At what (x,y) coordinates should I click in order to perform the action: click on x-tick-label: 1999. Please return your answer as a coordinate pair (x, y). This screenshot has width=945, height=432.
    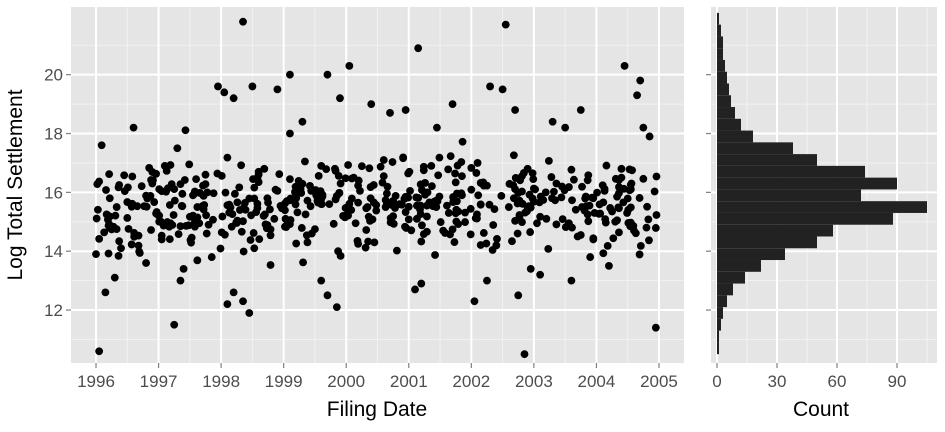
    Looking at the image, I should click on (284, 381).